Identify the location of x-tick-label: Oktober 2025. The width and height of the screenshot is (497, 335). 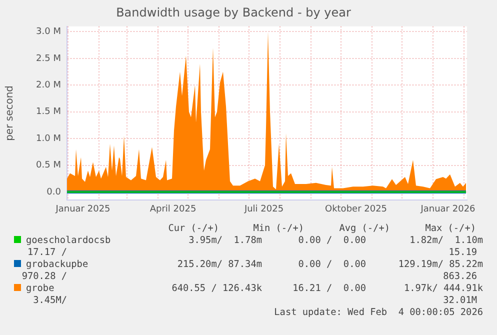
(356, 209).